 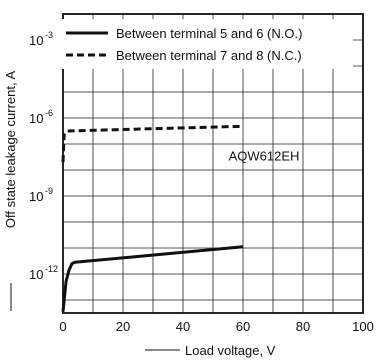 What do you see at coordinates (183, 326) in the screenshot?
I see `x-tick-label: 40` at bounding box center [183, 326].